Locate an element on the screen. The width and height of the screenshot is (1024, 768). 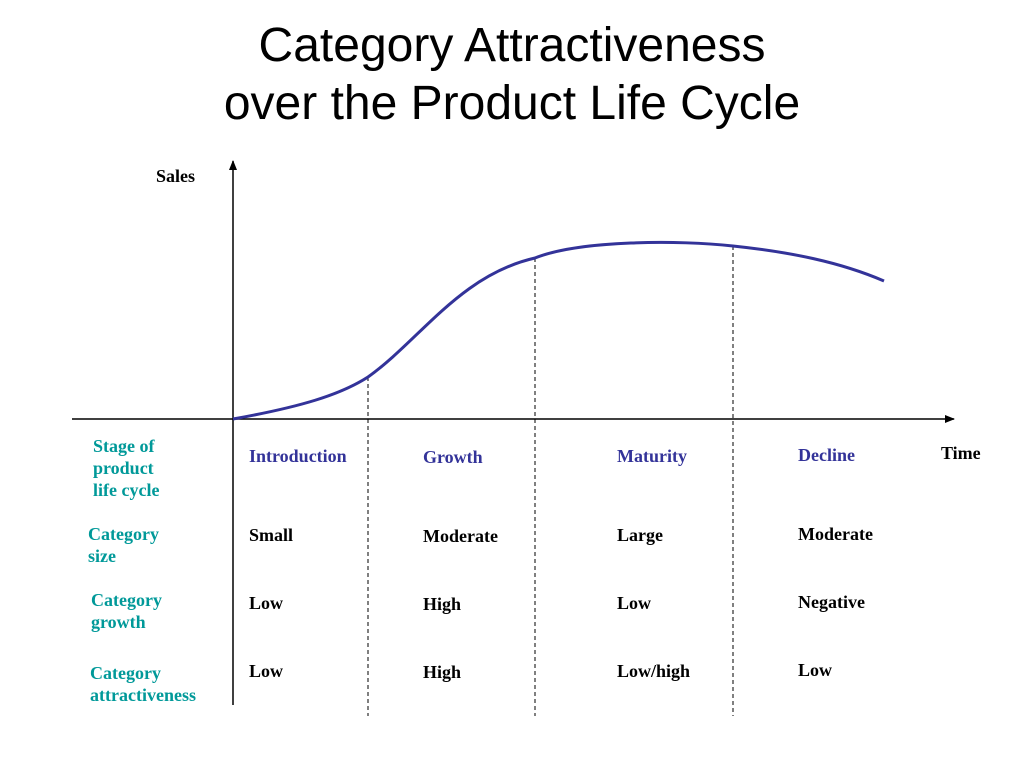
row-label-stage-line-1: Stage of is located at coordinates (124, 446).